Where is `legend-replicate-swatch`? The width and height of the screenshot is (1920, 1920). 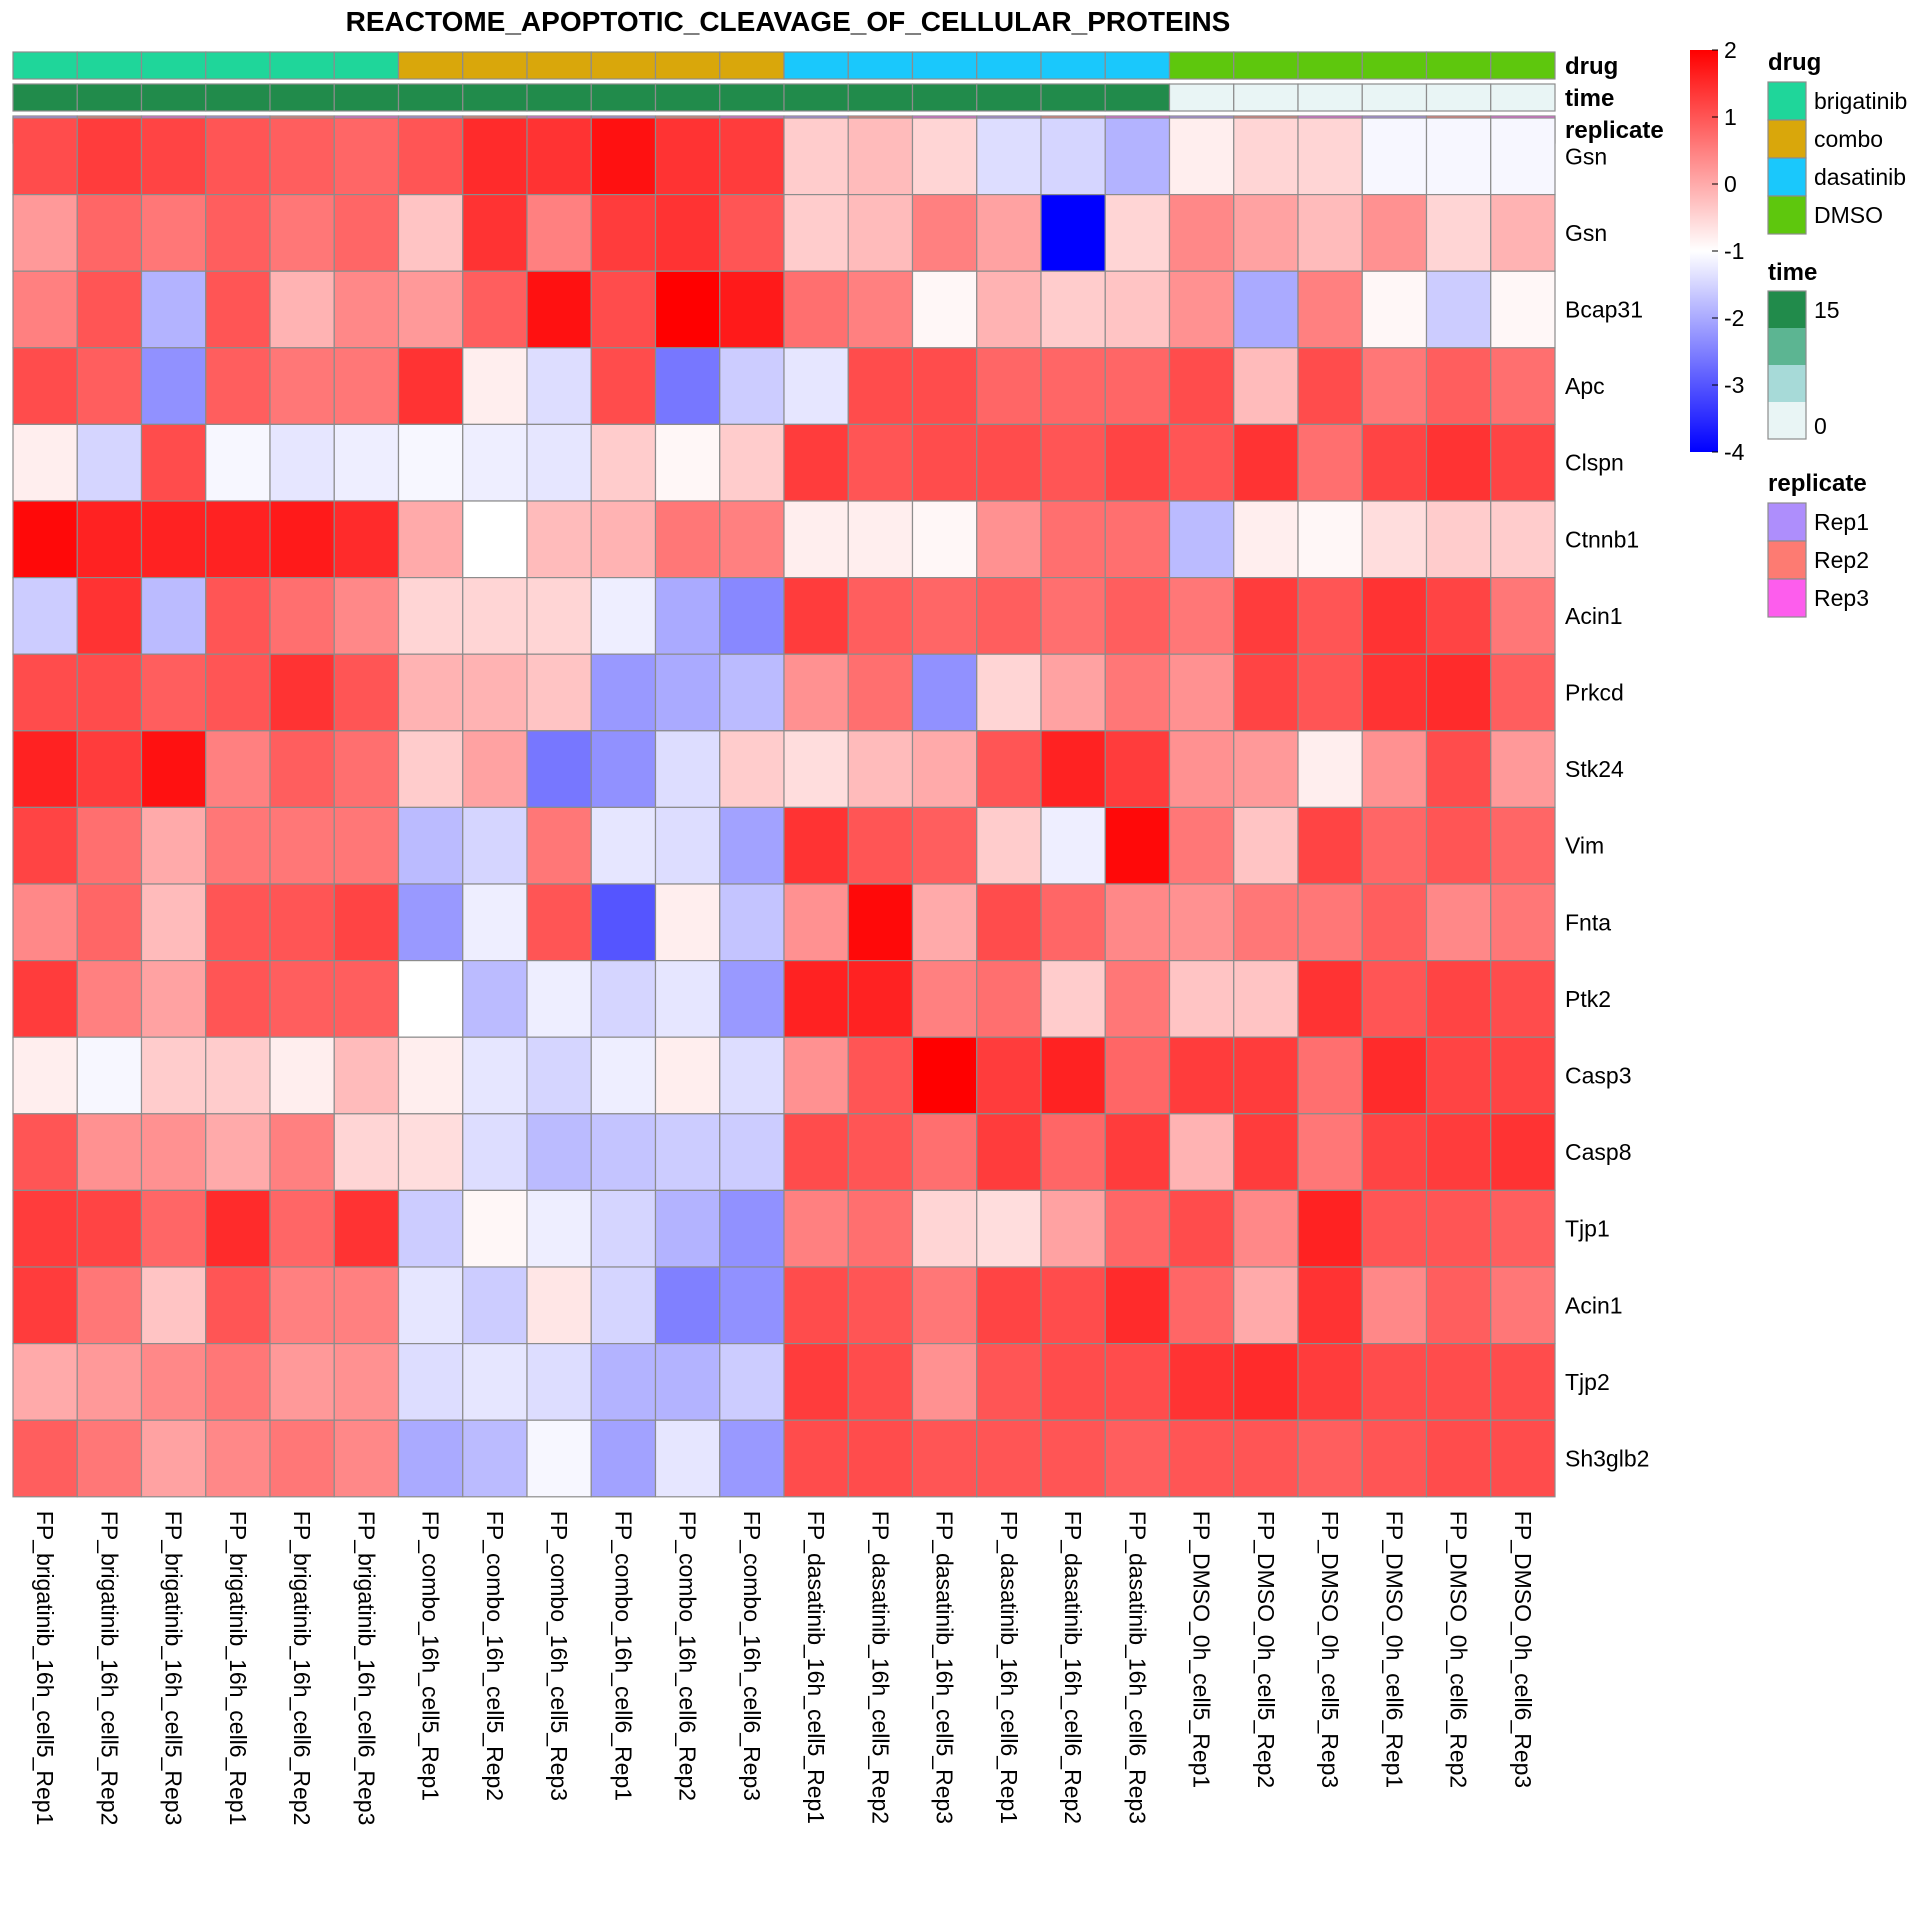 legend-replicate-swatch is located at coordinates (1787, 522).